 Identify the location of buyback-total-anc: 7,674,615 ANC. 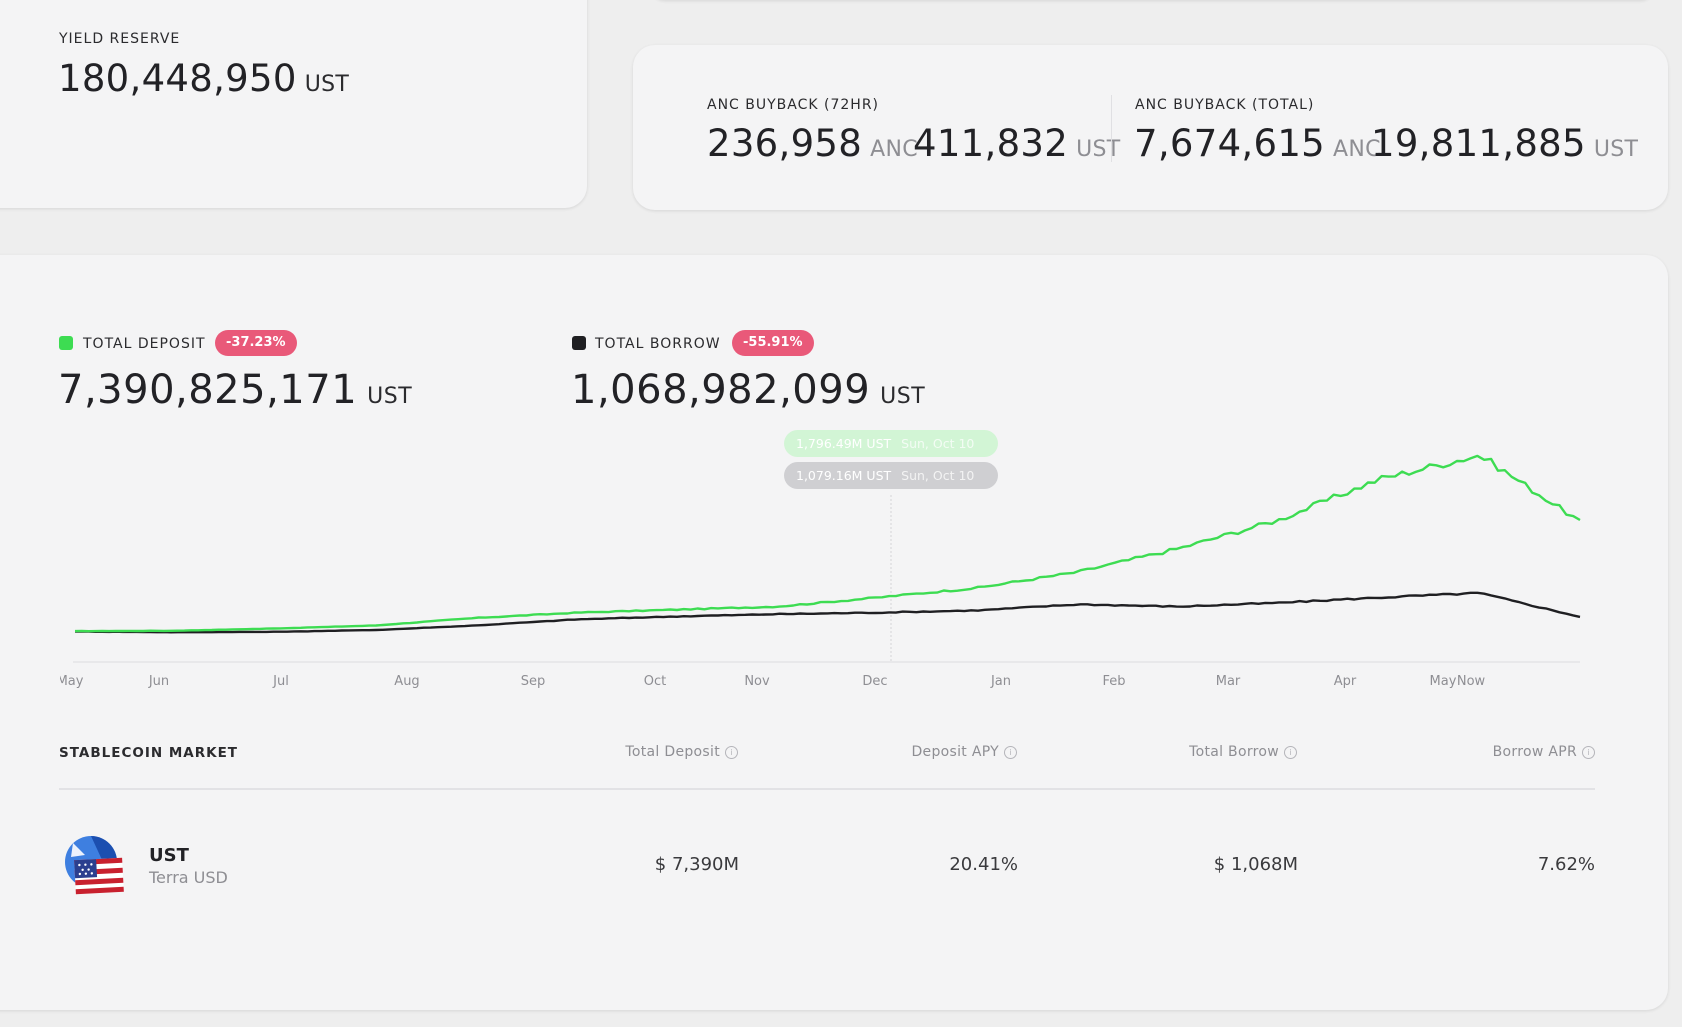
(1257, 143).